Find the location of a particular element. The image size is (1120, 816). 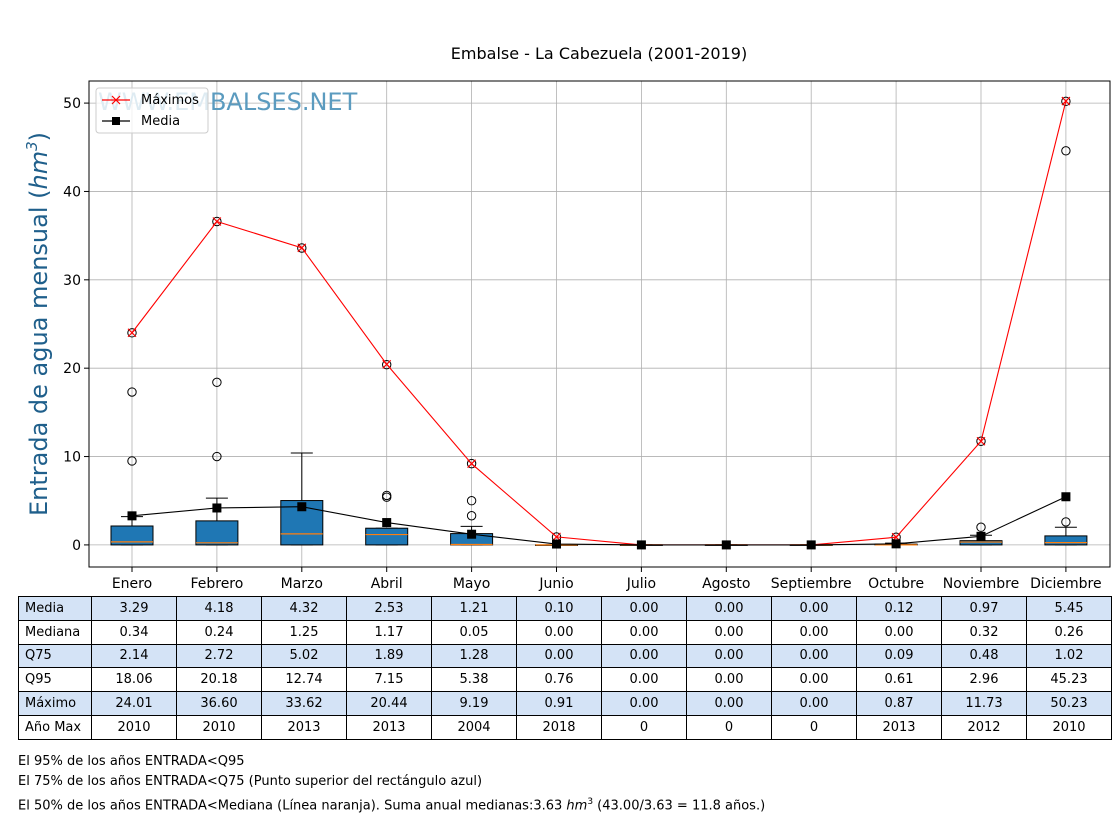

table-cell: 0.05 is located at coordinates (474, 632).